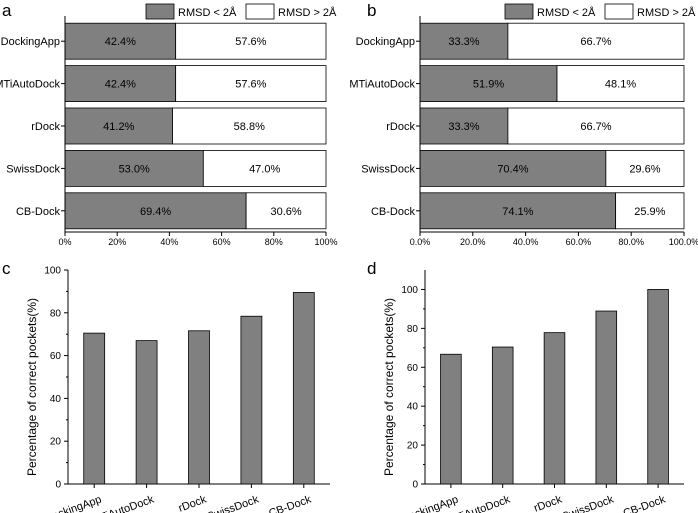  What do you see at coordinates (32, 387) in the screenshot?
I see `panel-c-y-axis-title: Percentage of correct pockets(%)` at bounding box center [32, 387].